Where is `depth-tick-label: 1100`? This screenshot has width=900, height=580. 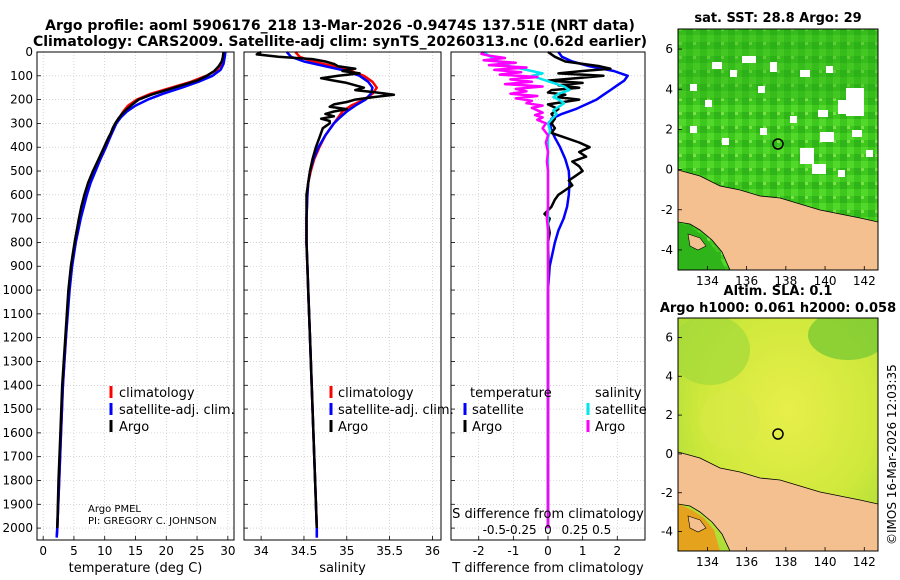
depth-tick-label: 1100 is located at coordinates (17, 314).